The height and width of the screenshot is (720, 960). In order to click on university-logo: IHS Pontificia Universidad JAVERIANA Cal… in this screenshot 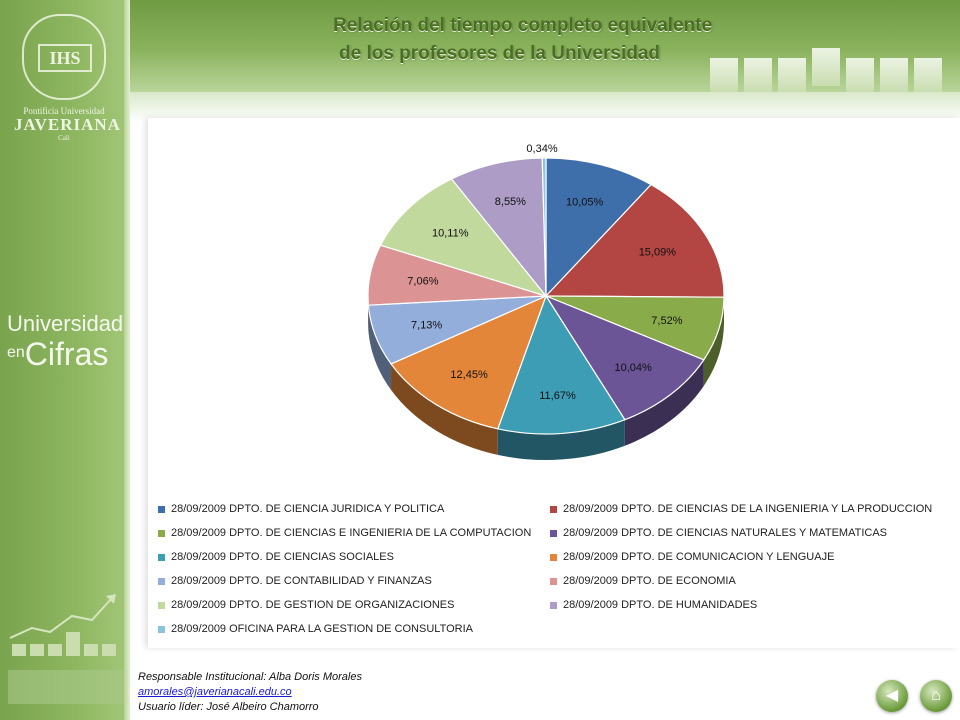, I will do `click(67, 82)`.